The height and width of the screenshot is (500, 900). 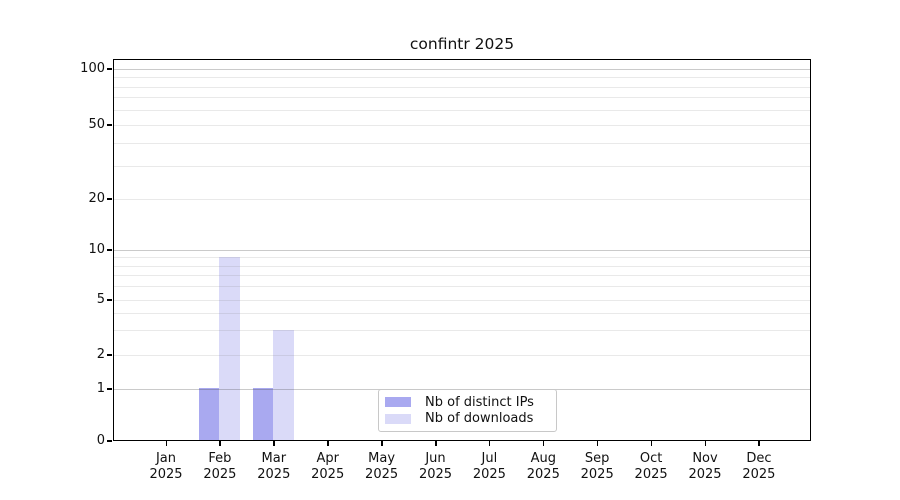 What do you see at coordinates (382, 466) in the screenshot?
I see `x-tick-label: May 2025` at bounding box center [382, 466].